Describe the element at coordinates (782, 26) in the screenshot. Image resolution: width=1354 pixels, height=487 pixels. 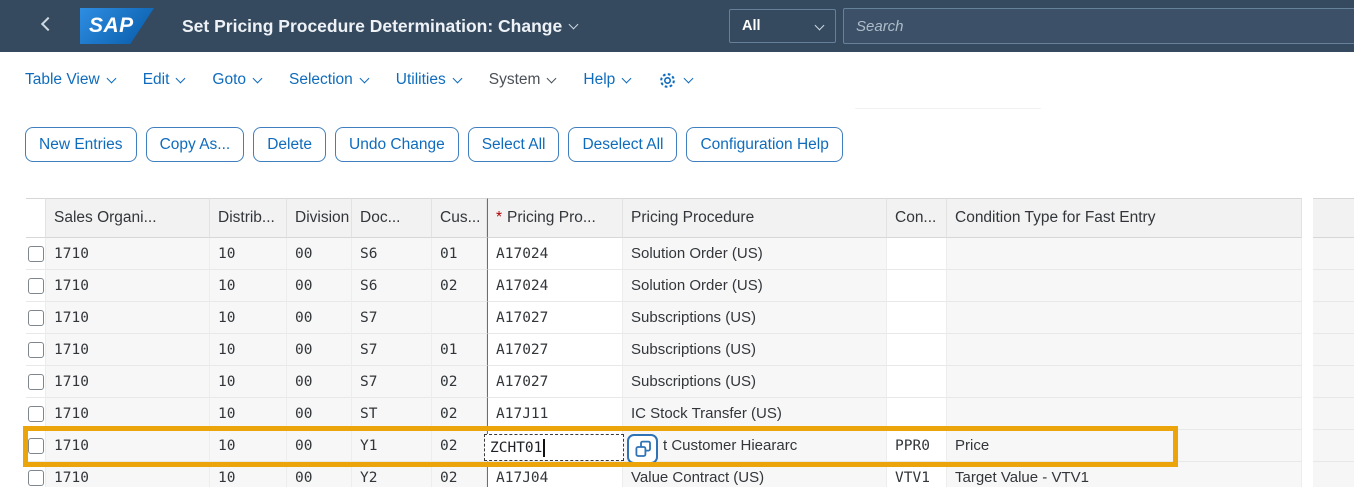
I see `search-scope-select: All` at that location.